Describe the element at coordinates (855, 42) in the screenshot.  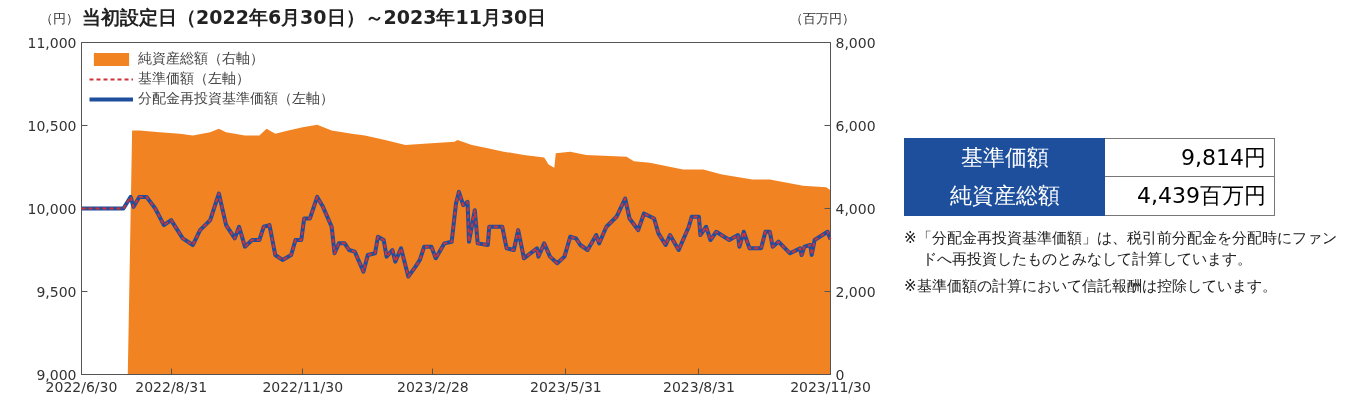
I see `y2-tick-label: 8,000` at that location.